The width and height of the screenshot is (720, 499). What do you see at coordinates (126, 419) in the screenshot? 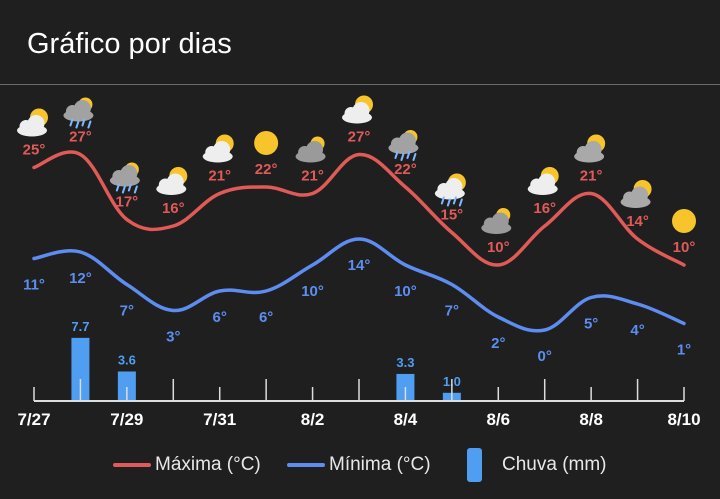
I see `x-tick-label: 7/29` at bounding box center [126, 419].